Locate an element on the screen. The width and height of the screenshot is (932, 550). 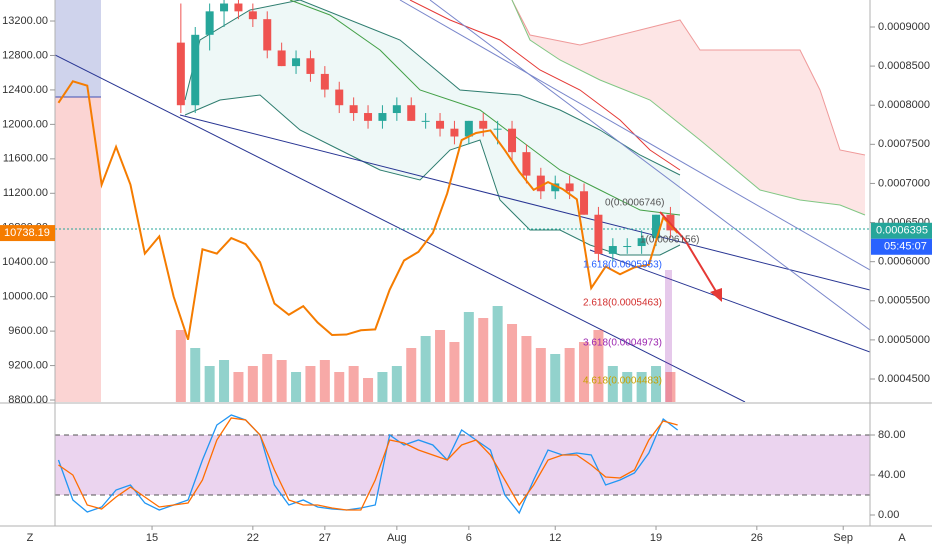
cloud is located at coordinates (688, 107).